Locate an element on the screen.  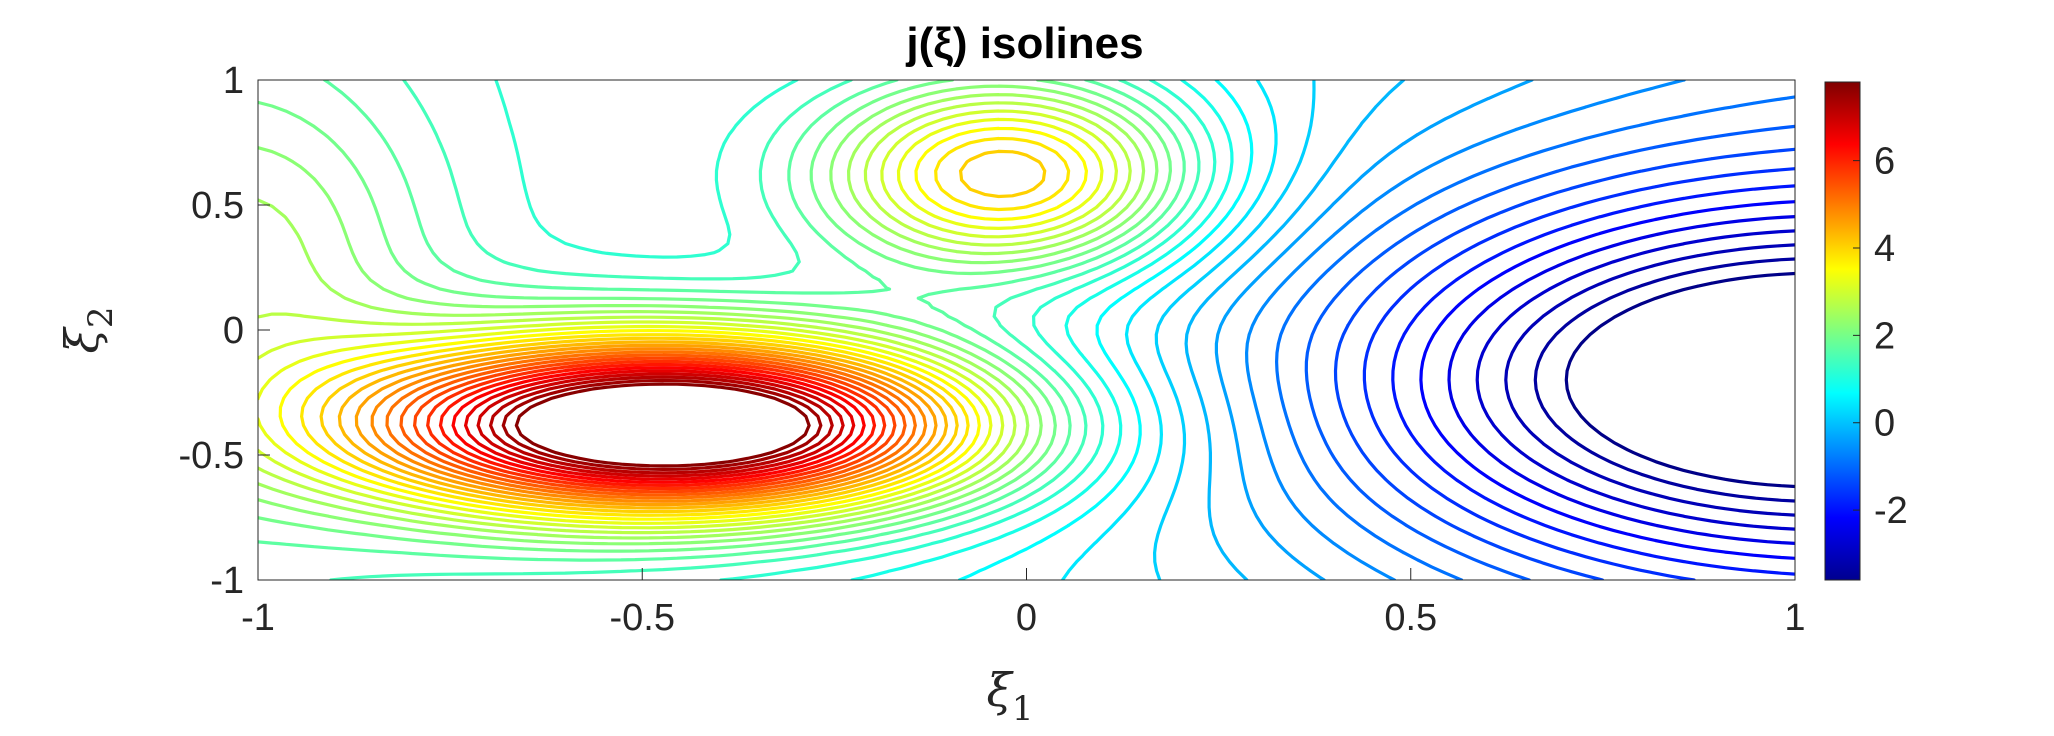
y-axis-ticks: 1 0.5 0 -0.5 -1 is located at coordinates (224, 331).